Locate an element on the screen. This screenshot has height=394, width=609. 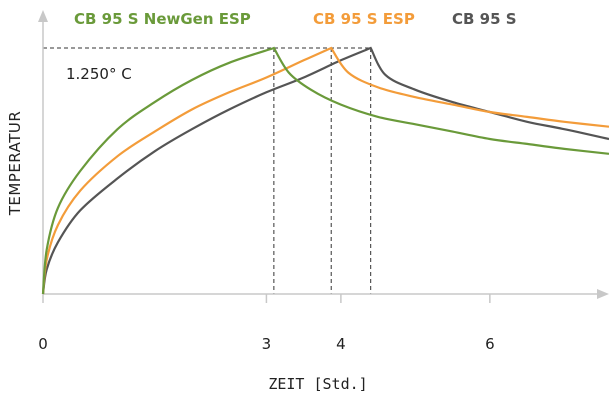
x-axis-title: ZEIT [Std.] is located at coordinates (317, 384).